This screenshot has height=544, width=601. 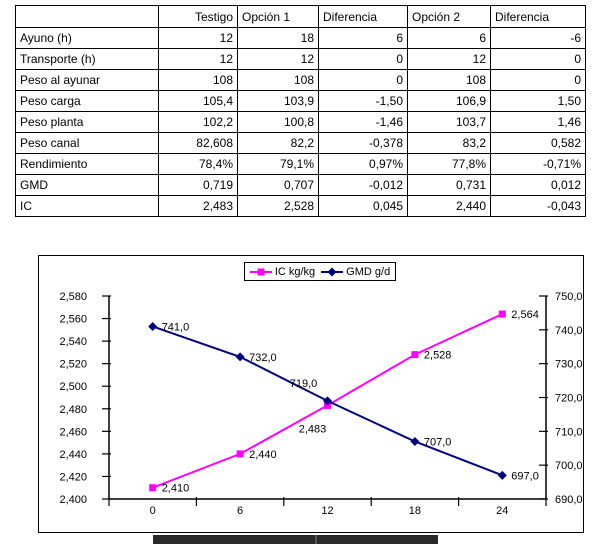 What do you see at coordinates (316, 539) in the screenshot?
I see `bottom-dark-bar-divider` at bounding box center [316, 539].